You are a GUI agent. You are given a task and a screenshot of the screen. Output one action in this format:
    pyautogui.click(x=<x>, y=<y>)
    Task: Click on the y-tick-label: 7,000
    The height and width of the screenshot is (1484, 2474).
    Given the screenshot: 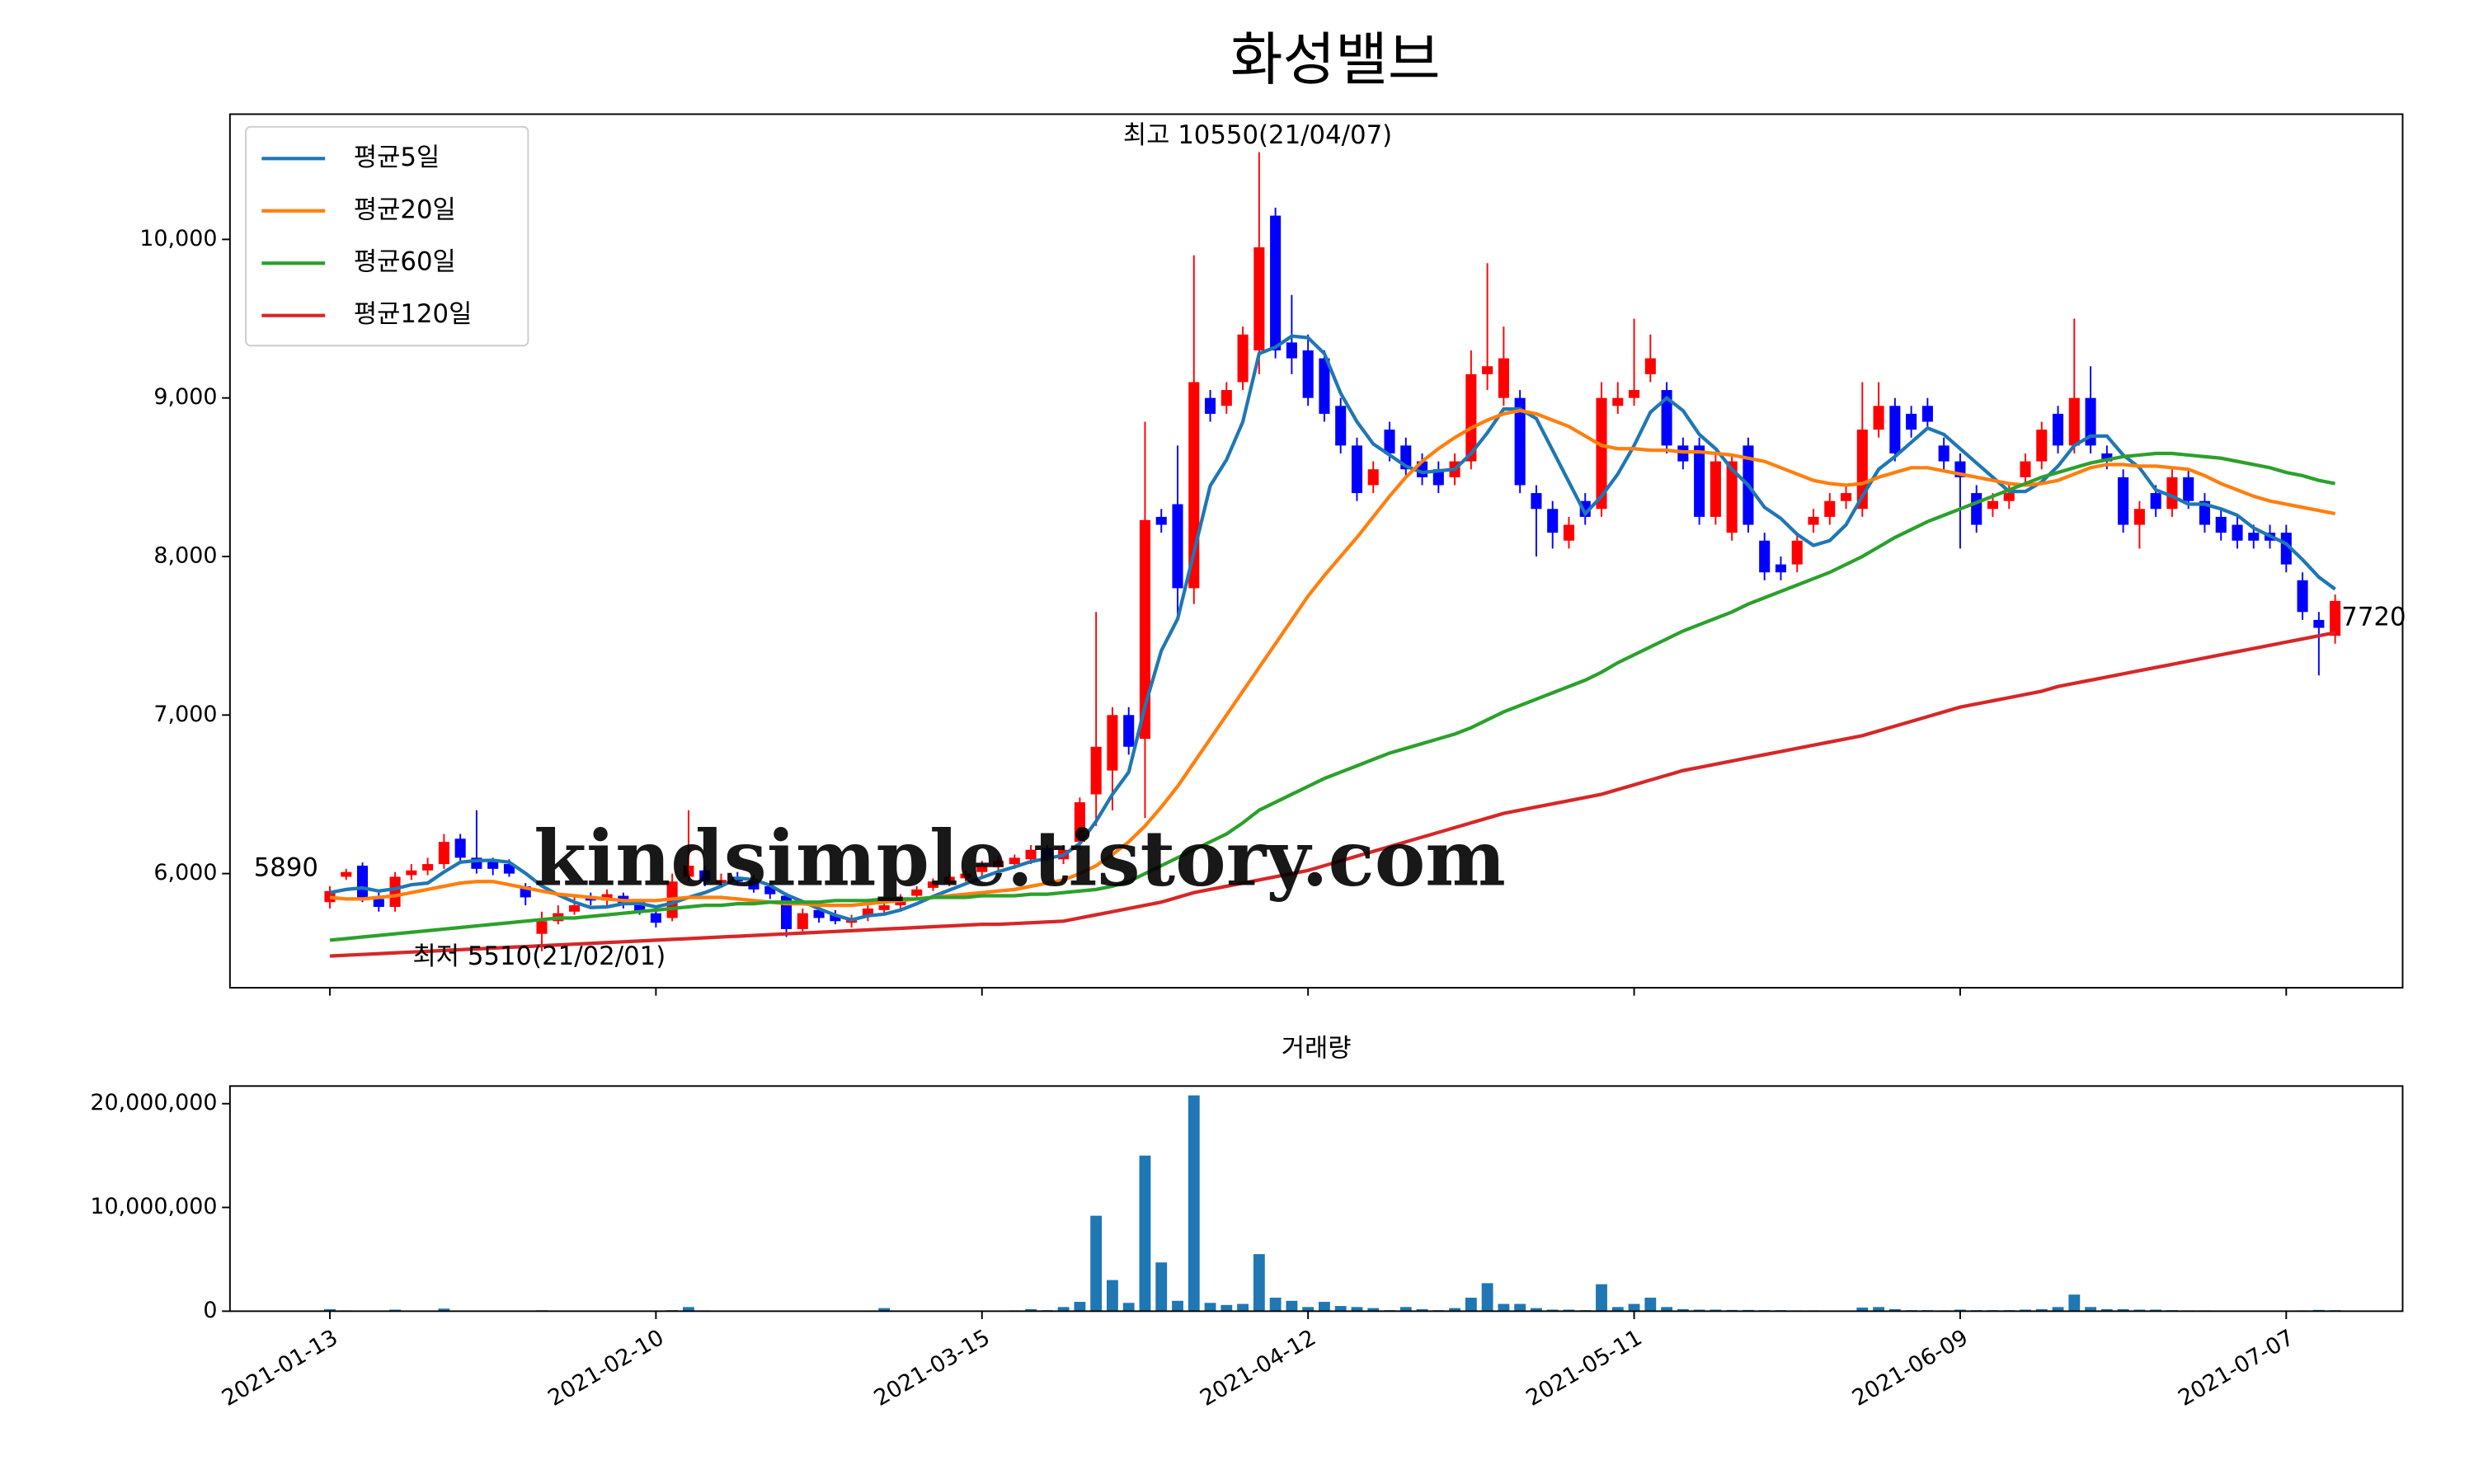 What is the action you would take?
    pyautogui.click(x=185, y=714)
    